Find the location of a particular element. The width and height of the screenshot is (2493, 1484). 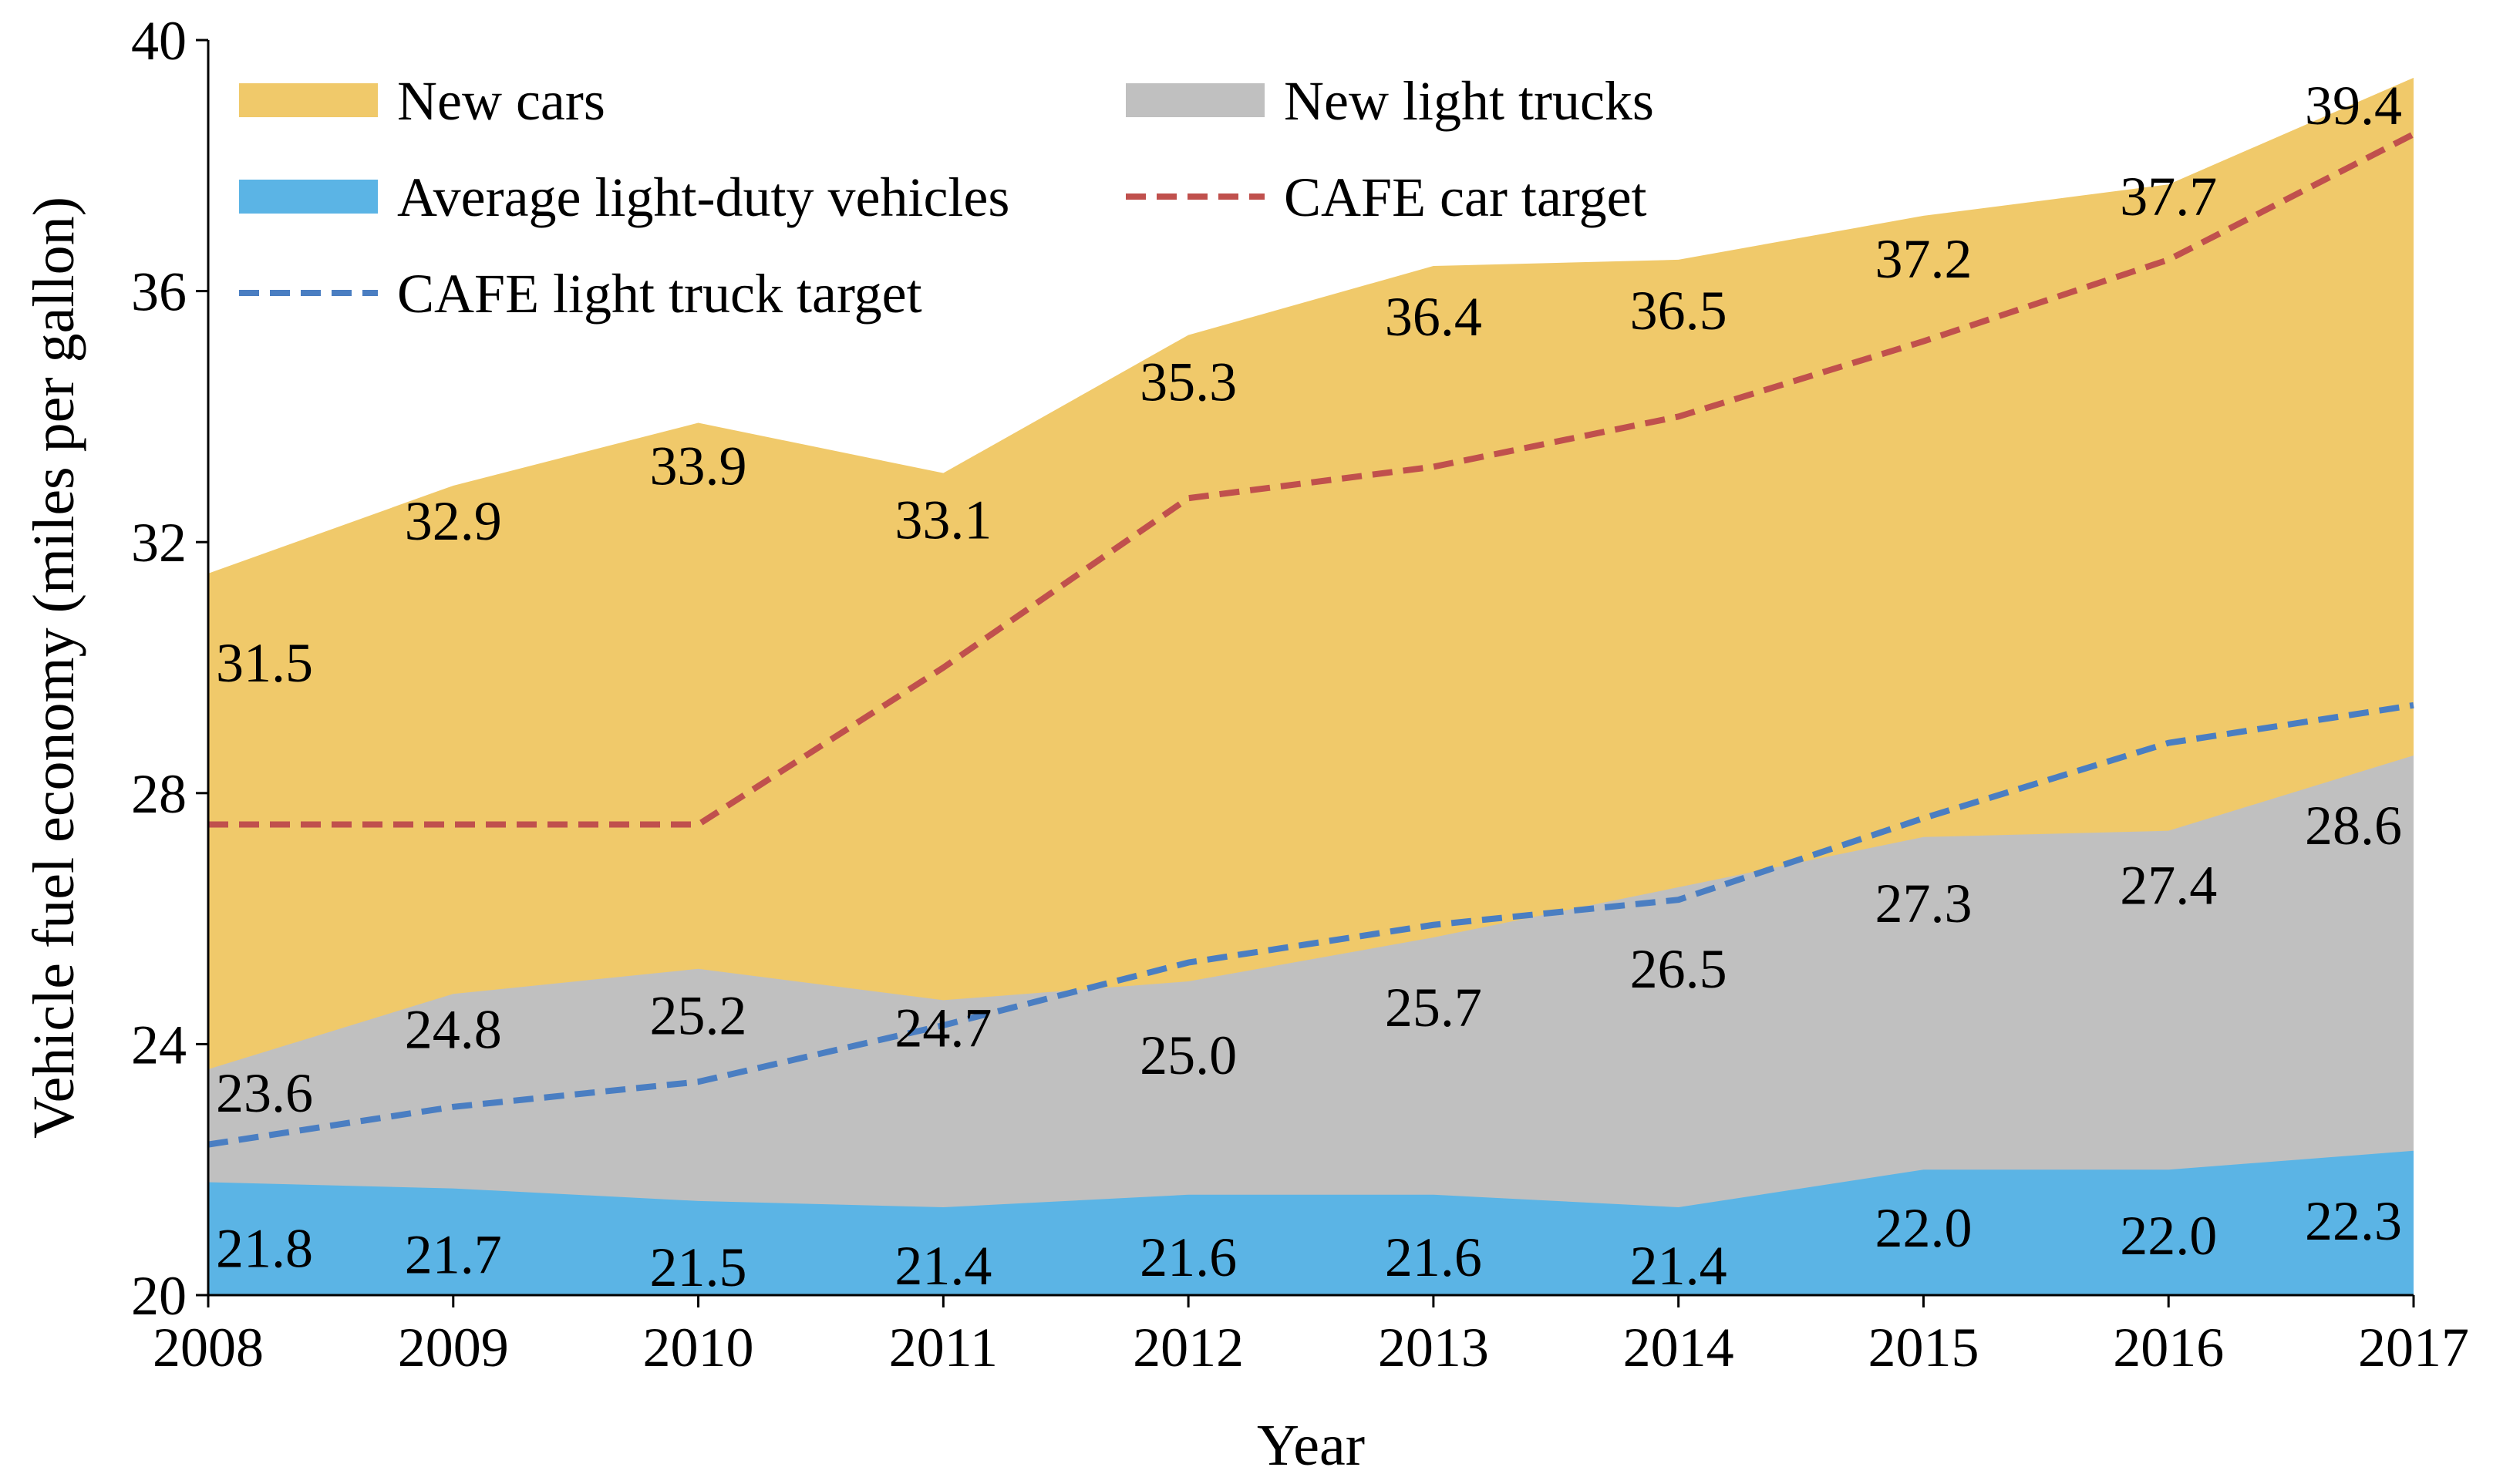

y-tick-label: 32 is located at coordinates (159, 543).